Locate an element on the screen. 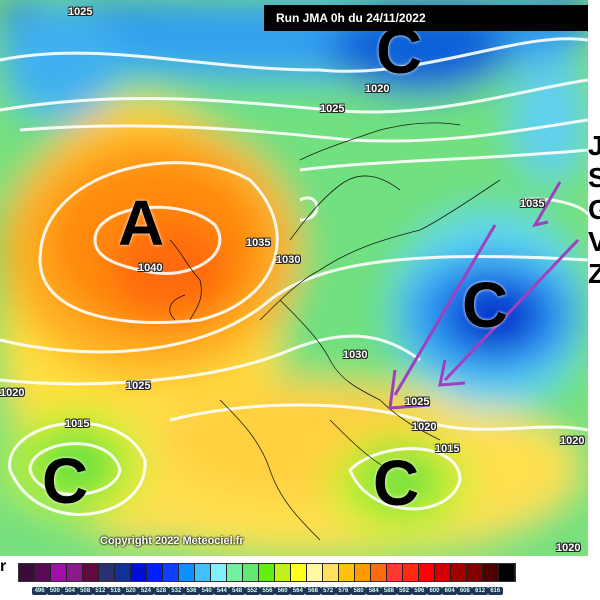 The height and width of the screenshot is (600, 600). legend-tick: 576 is located at coordinates (343, 591).